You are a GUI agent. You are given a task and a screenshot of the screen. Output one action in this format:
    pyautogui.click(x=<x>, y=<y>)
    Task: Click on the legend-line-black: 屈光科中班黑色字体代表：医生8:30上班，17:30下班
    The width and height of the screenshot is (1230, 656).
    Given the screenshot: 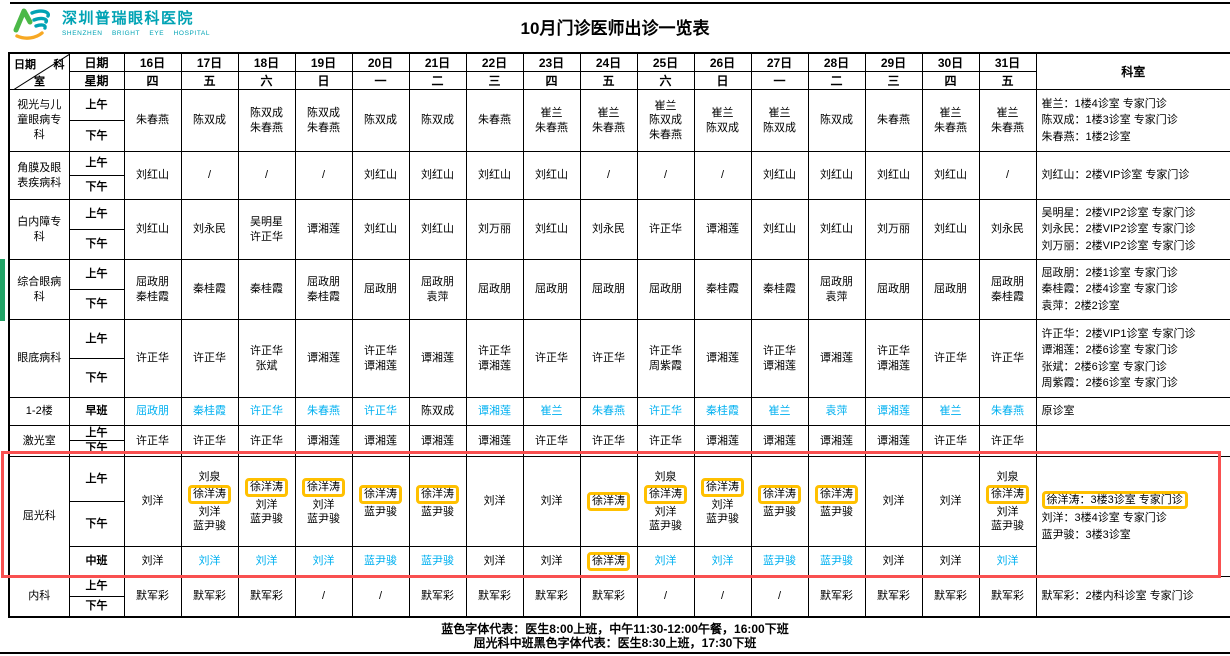 What is the action you would take?
    pyautogui.click(x=615, y=643)
    